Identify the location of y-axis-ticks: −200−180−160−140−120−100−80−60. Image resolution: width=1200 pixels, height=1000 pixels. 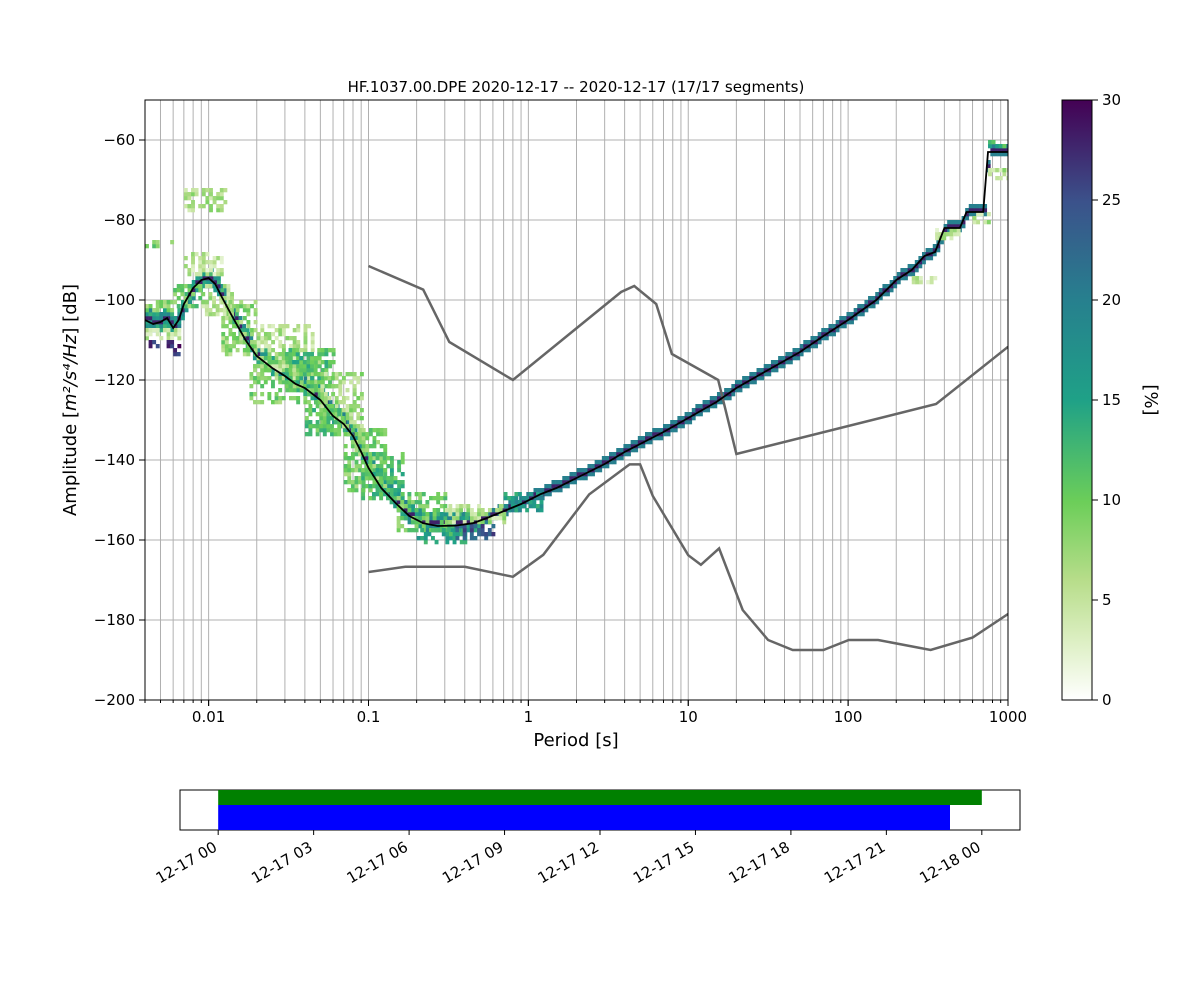
(119, 420).